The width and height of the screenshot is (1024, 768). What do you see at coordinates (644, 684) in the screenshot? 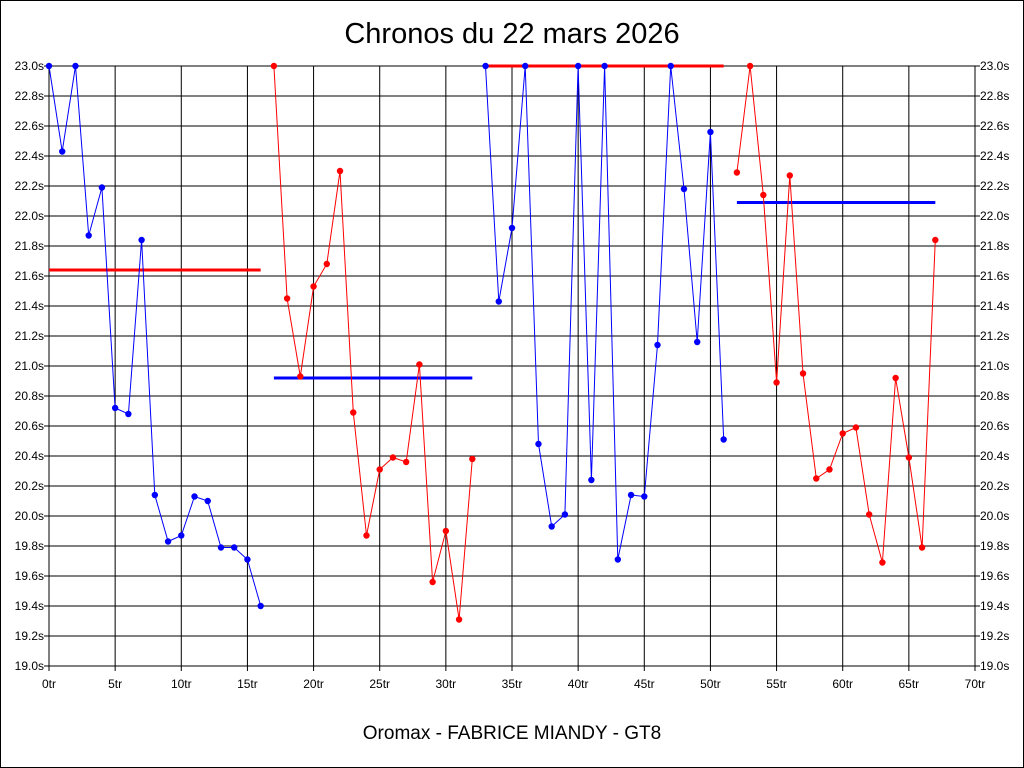
I see `x-tick-label: 45tr` at bounding box center [644, 684].